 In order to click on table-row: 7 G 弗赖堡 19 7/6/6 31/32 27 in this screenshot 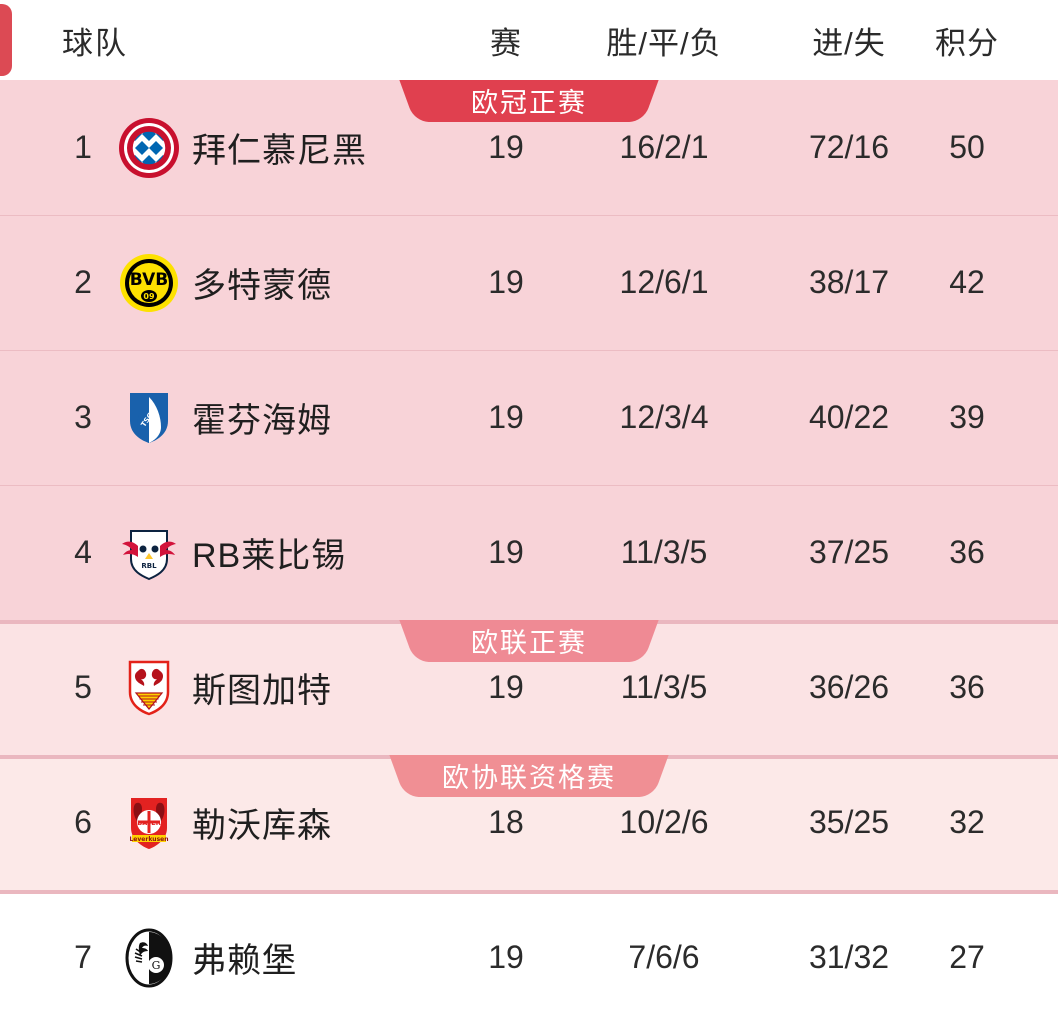, I will do `click(529, 957)`.